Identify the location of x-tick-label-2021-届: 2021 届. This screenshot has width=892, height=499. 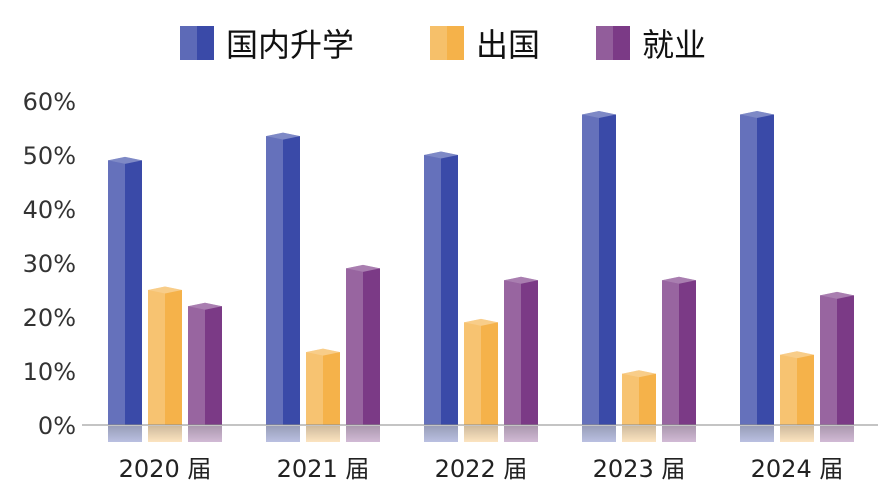
(323, 469).